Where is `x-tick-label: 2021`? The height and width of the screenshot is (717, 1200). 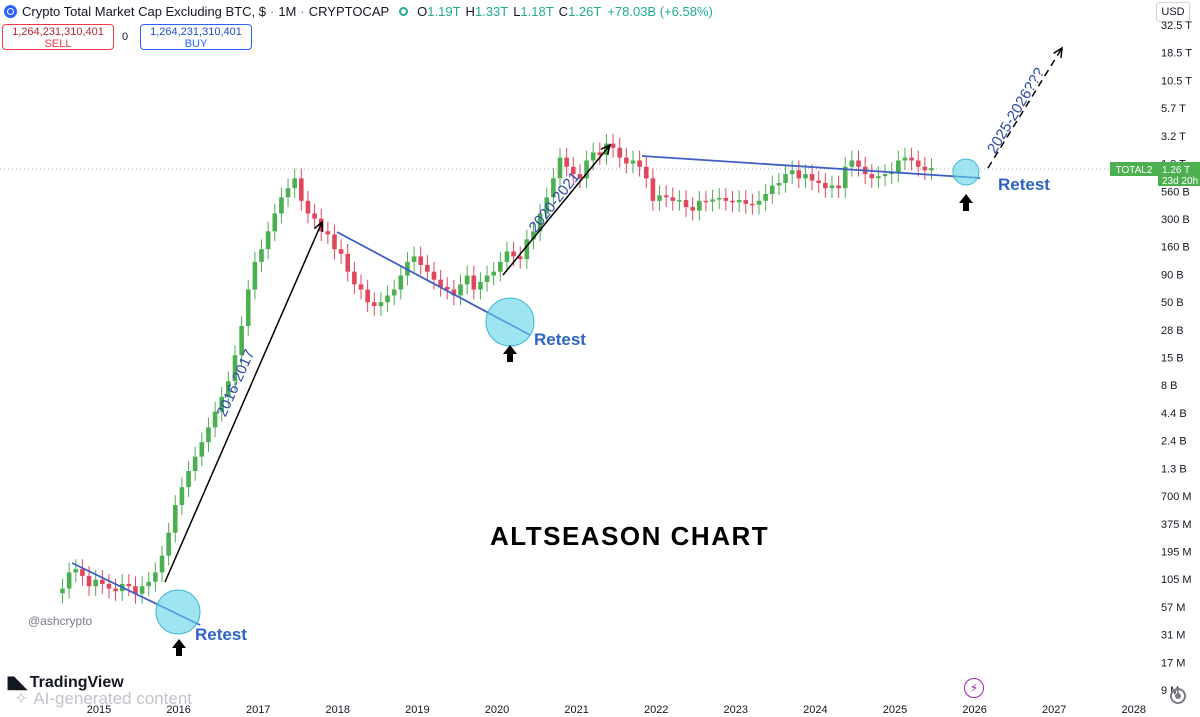 x-tick-label: 2021 is located at coordinates (576, 710).